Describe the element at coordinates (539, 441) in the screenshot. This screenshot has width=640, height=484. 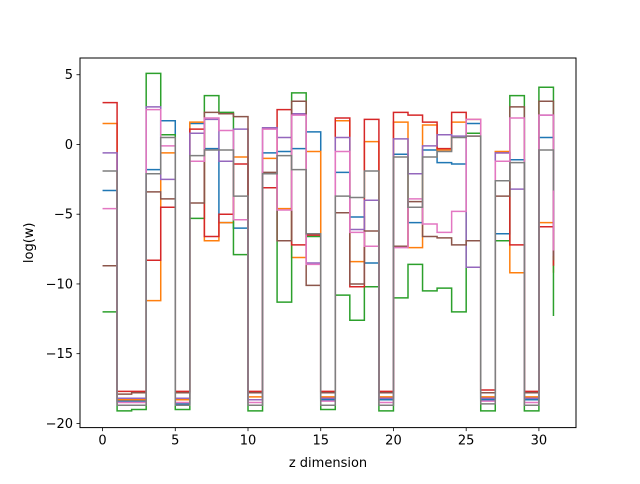
I see `x-tick-label: 30` at that location.